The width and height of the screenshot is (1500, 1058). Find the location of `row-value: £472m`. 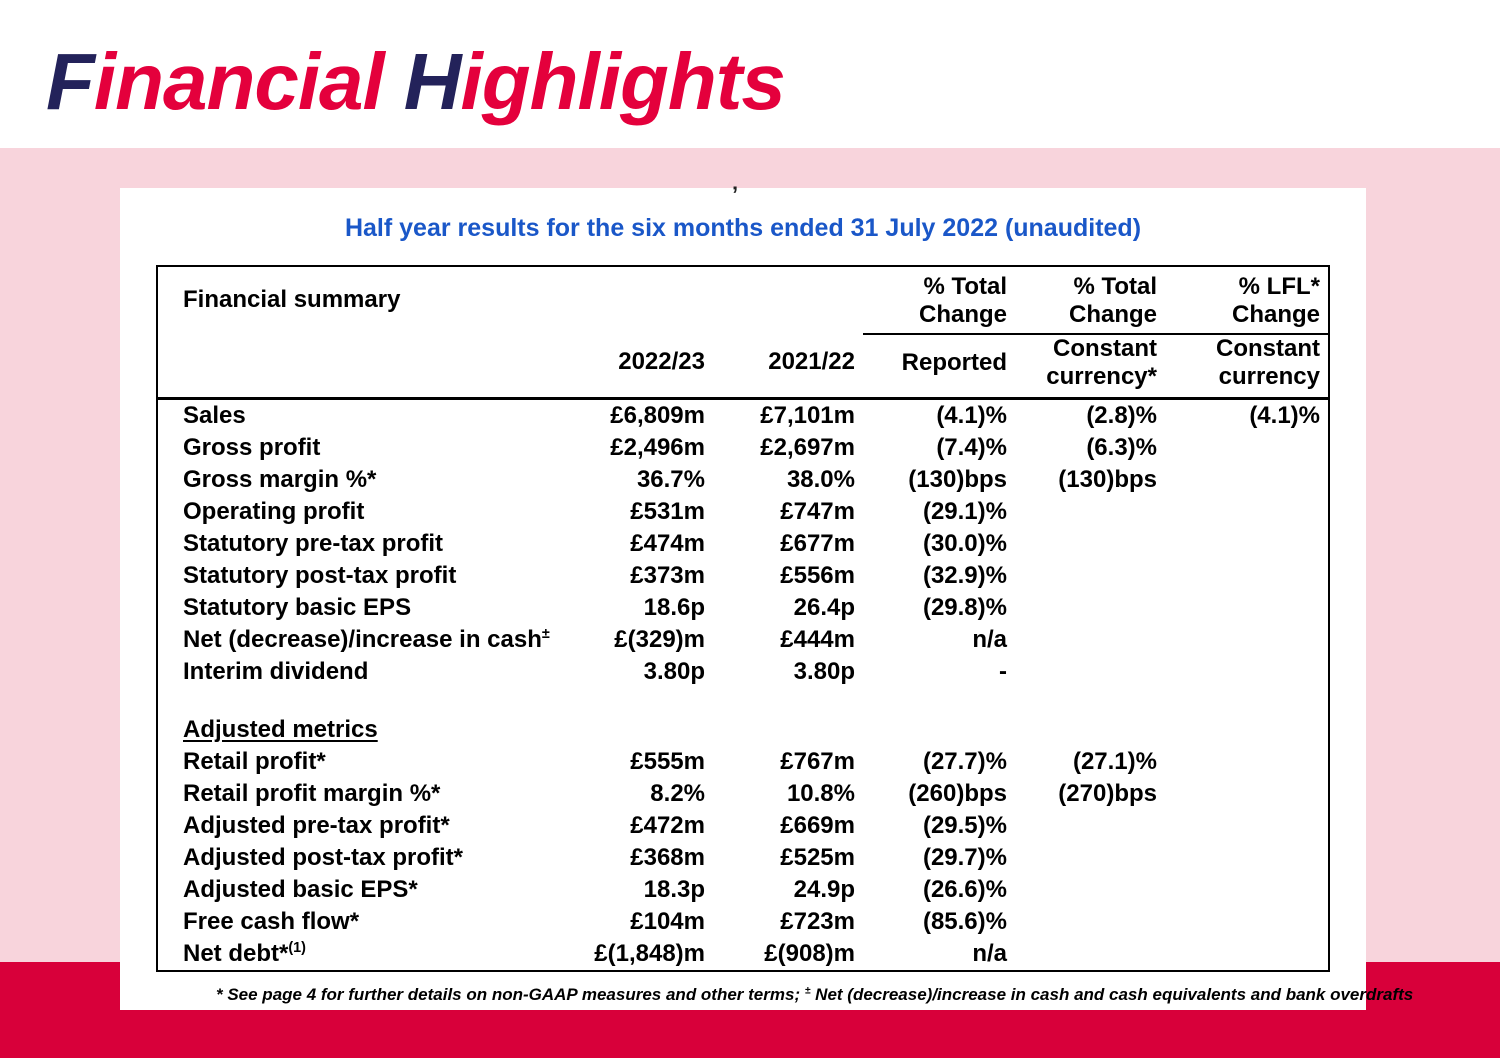

row-value: £472m is located at coordinates (667, 826).